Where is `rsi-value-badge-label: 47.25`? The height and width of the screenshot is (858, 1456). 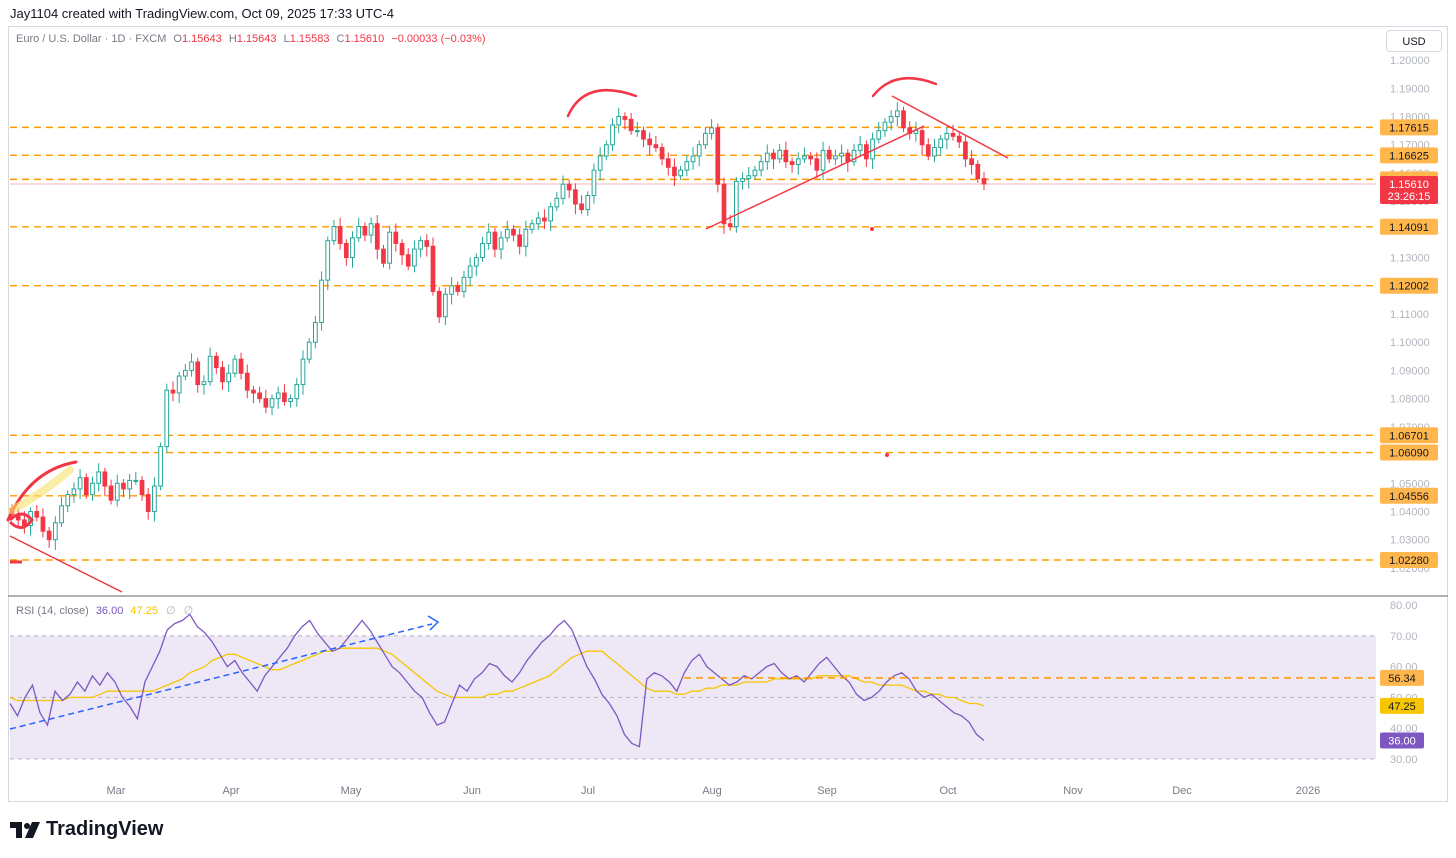
rsi-value-badge-label: 47.25 is located at coordinates (1402, 707).